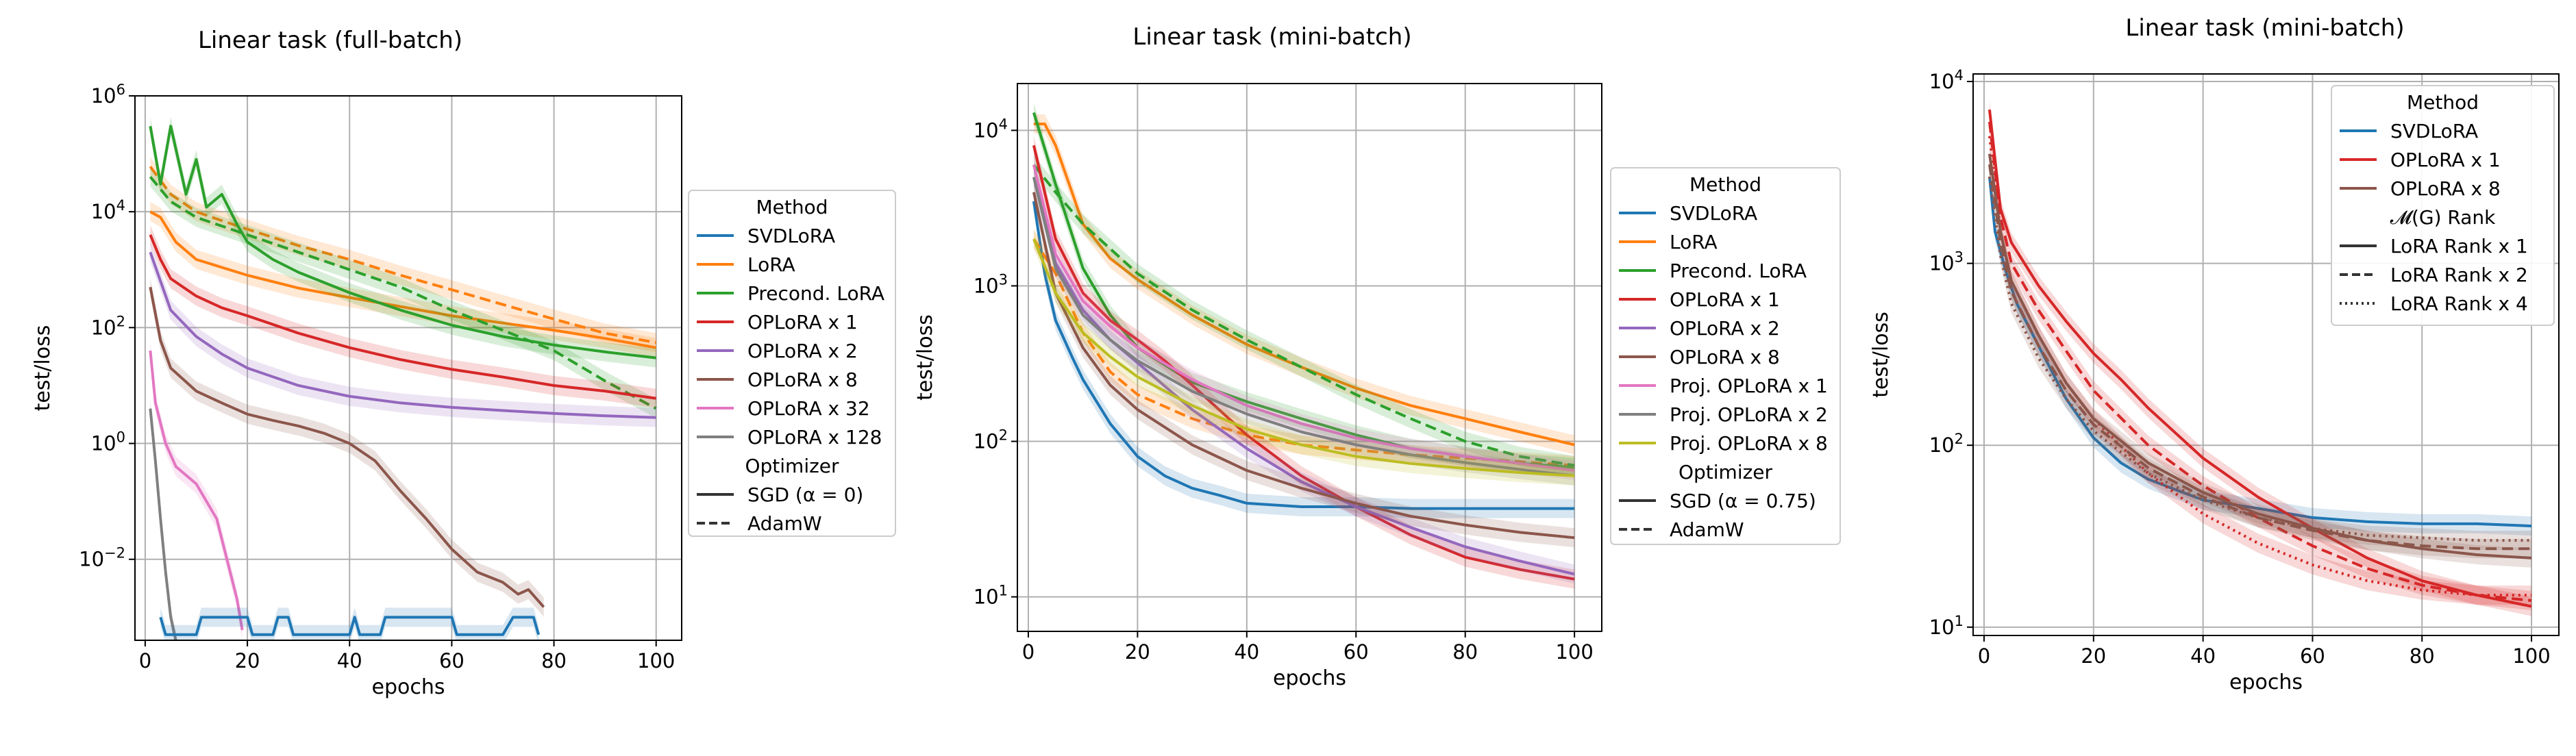  What do you see at coordinates (102, 558) in the screenshot?
I see `y-tick-label: 10⁻²` at bounding box center [102, 558].